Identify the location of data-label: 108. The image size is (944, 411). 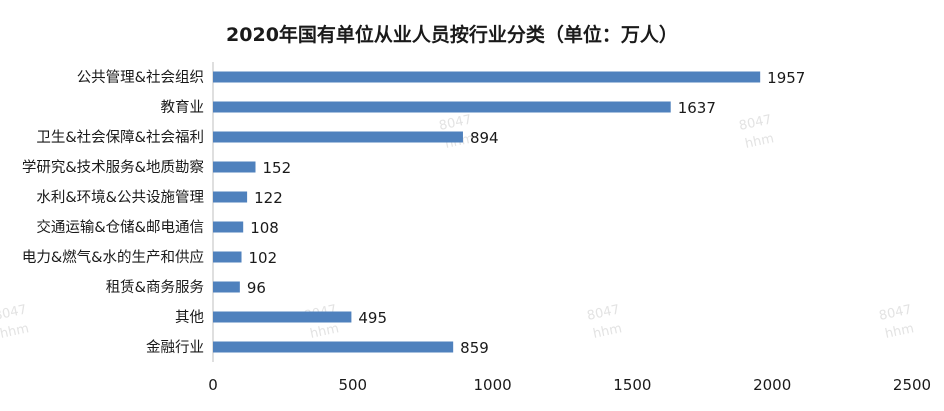
(264, 228).